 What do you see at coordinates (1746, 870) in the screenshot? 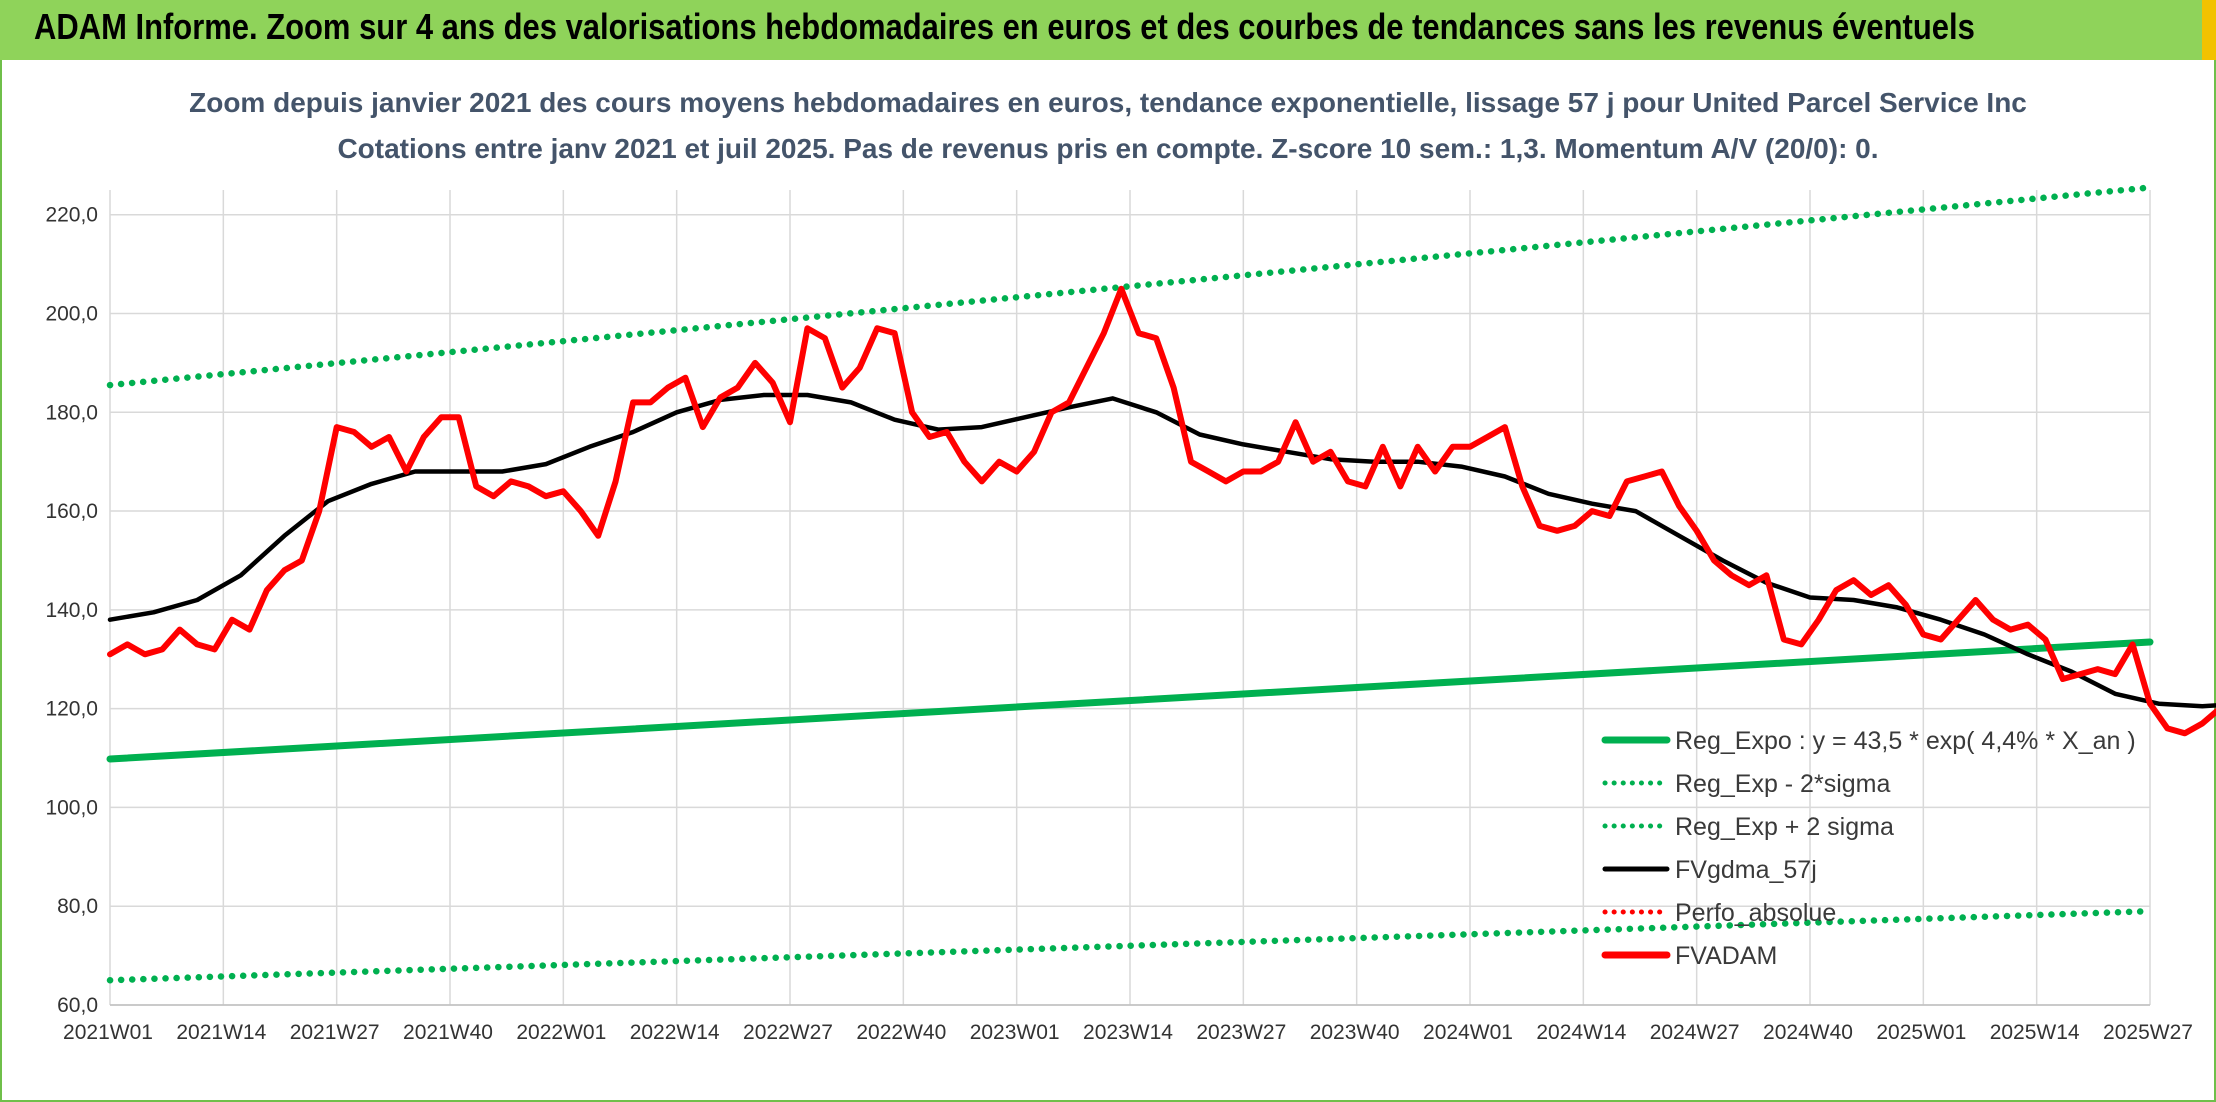
I see `legend-label: FVgdma_57j` at bounding box center [1746, 870].